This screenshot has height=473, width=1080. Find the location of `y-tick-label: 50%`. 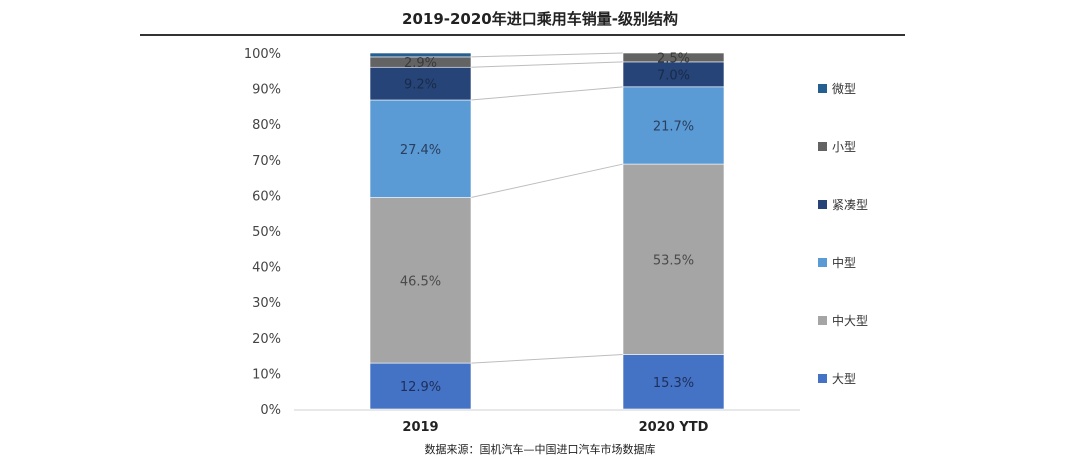

y-tick-label: 50% is located at coordinates (266, 232).